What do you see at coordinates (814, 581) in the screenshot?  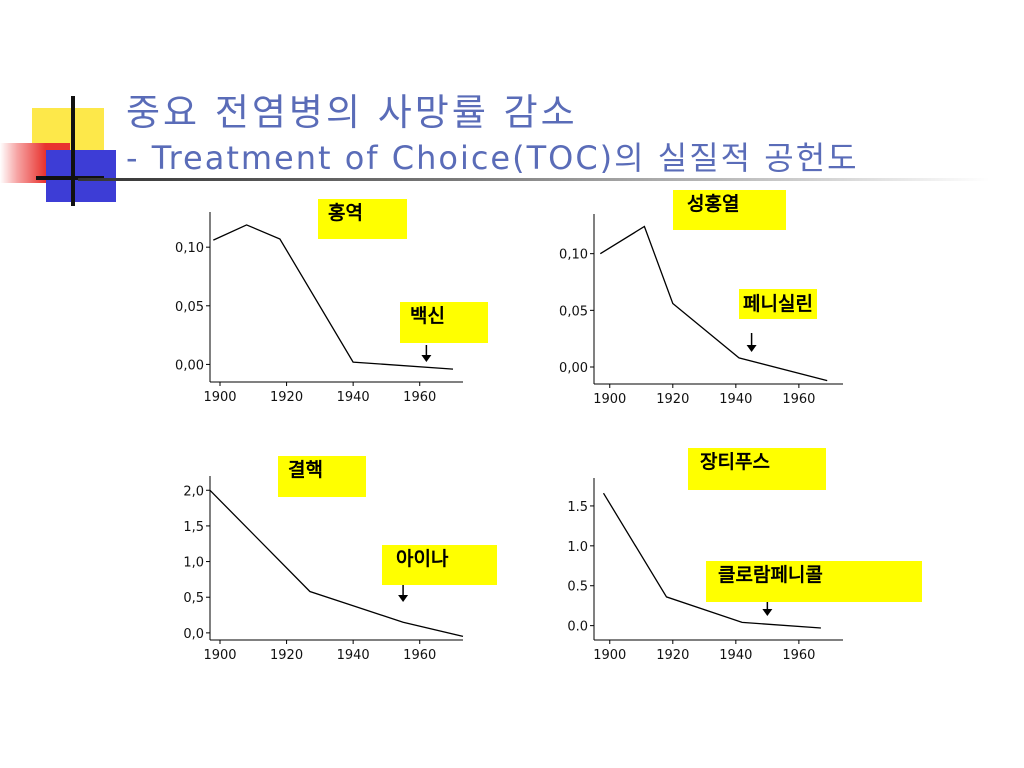 I see `intervention-label-chloramphenicol: 클로람페니콜` at bounding box center [814, 581].